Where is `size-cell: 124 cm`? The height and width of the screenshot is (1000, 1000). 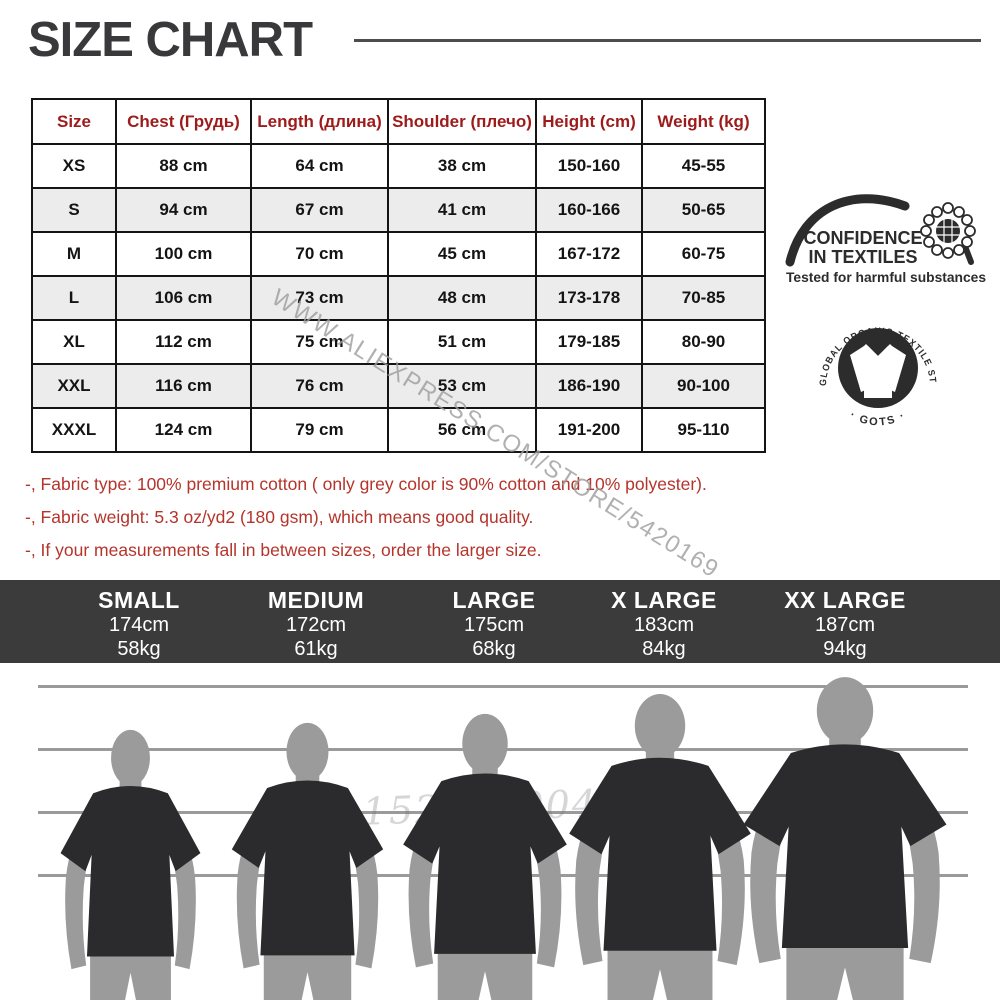 size-cell: 124 cm is located at coordinates (183, 430).